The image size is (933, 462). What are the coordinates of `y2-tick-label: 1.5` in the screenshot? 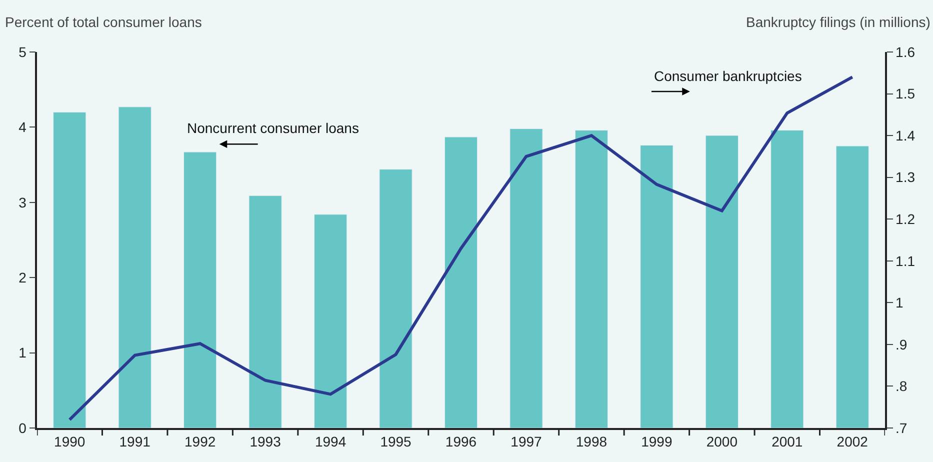 It's located at (906, 94).